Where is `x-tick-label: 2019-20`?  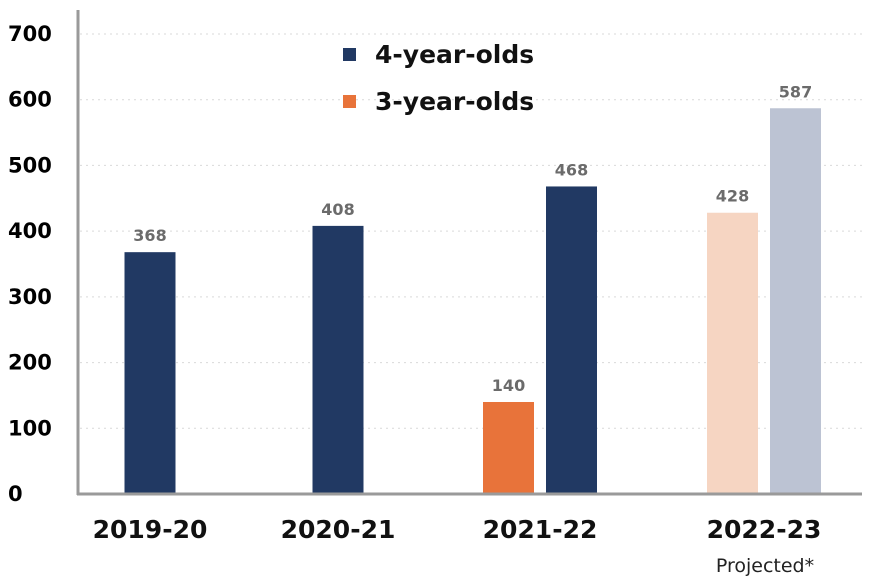 x-tick-label: 2019-20 is located at coordinates (150, 529).